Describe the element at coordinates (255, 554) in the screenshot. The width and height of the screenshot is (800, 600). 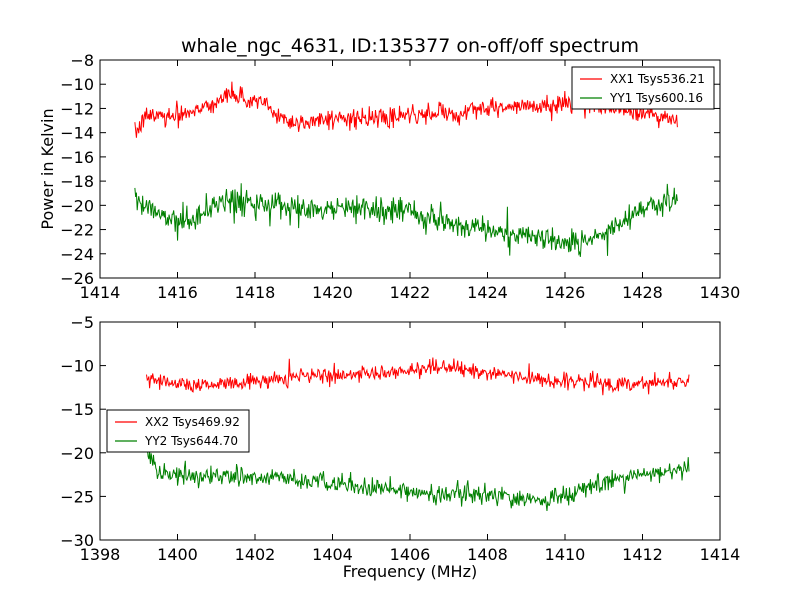
I see `x-tick-label: 1402` at that location.